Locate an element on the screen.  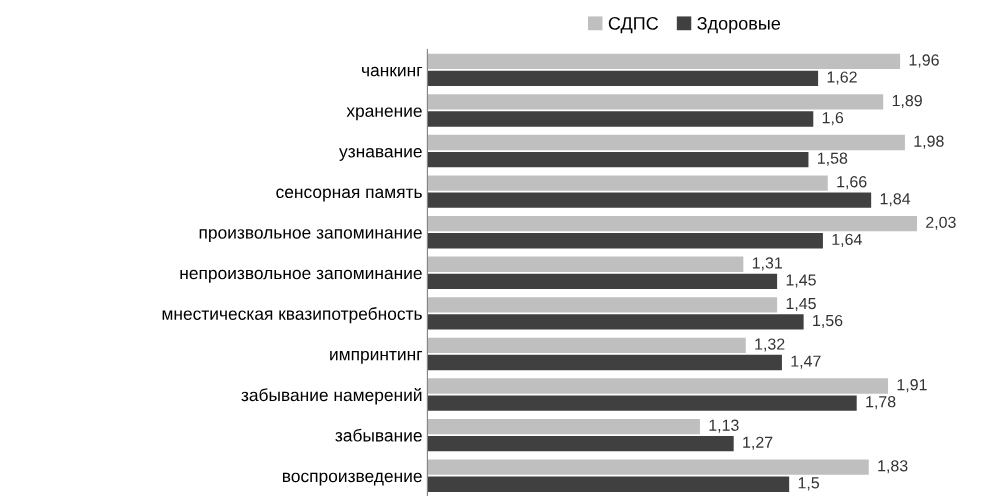
data-label: 1,91 is located at coordinates (912, 386).